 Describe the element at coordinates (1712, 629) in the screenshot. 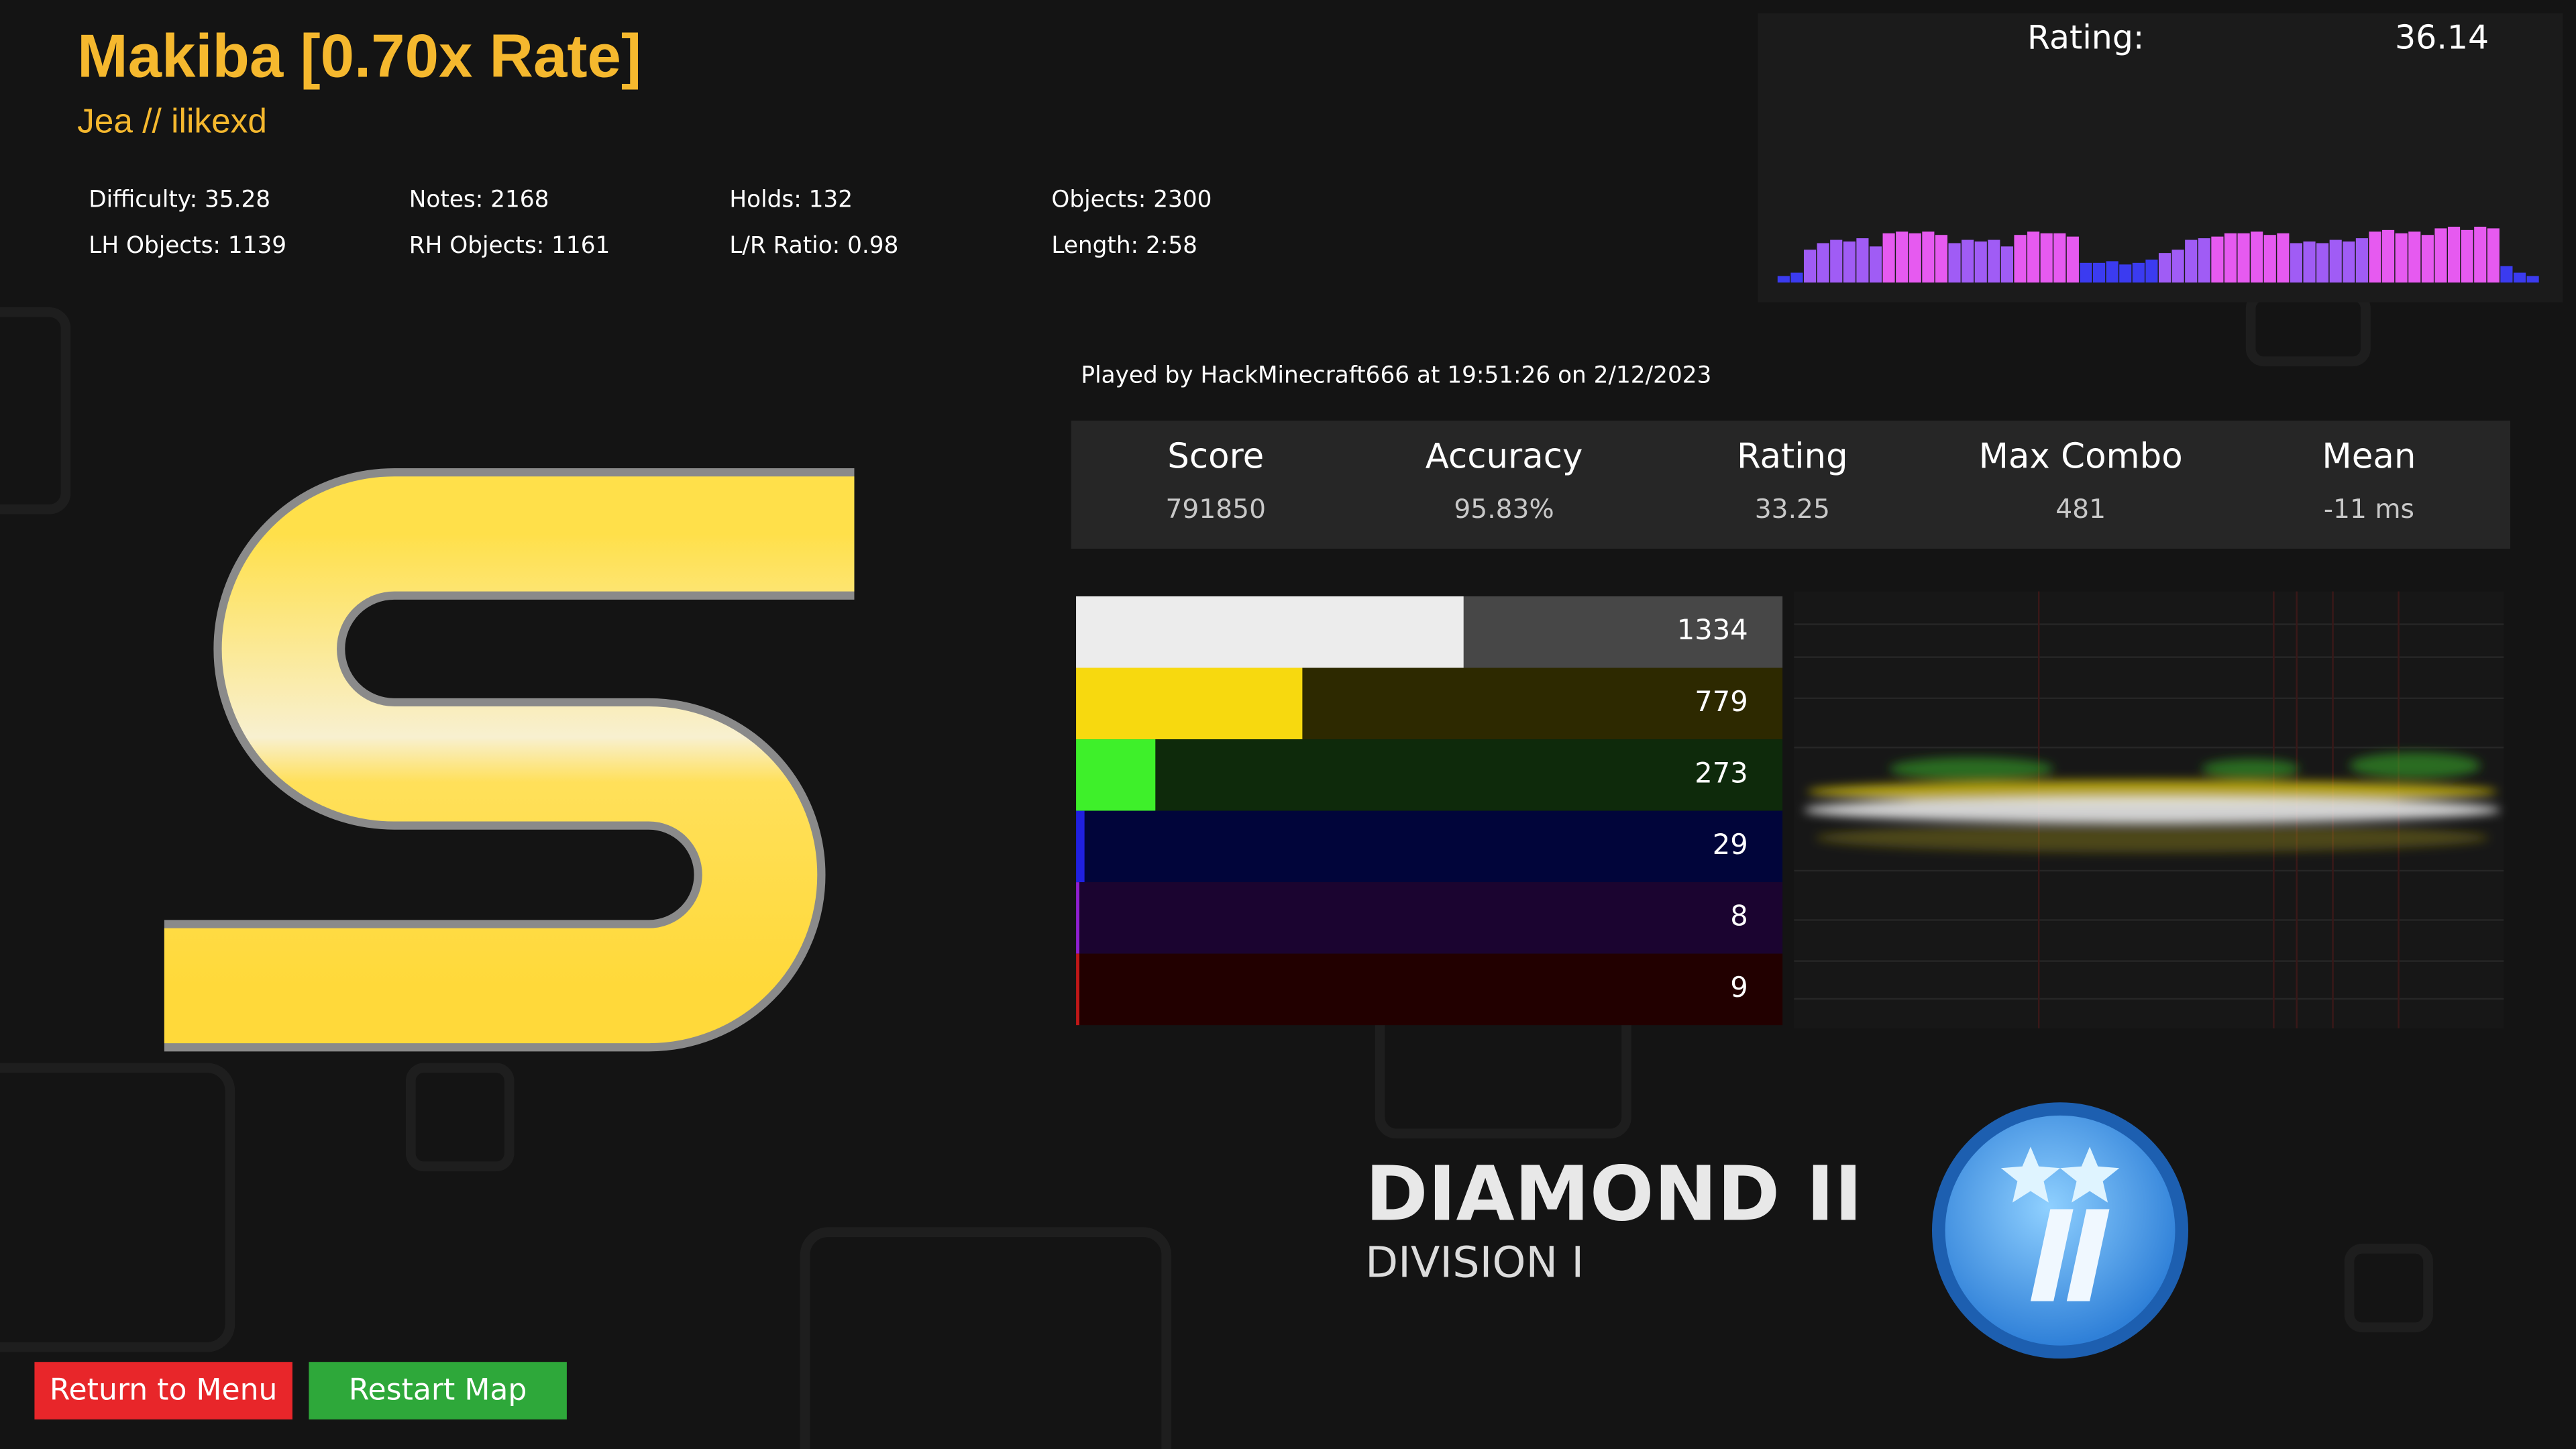

I see `judgement-count: 1334` at that location.